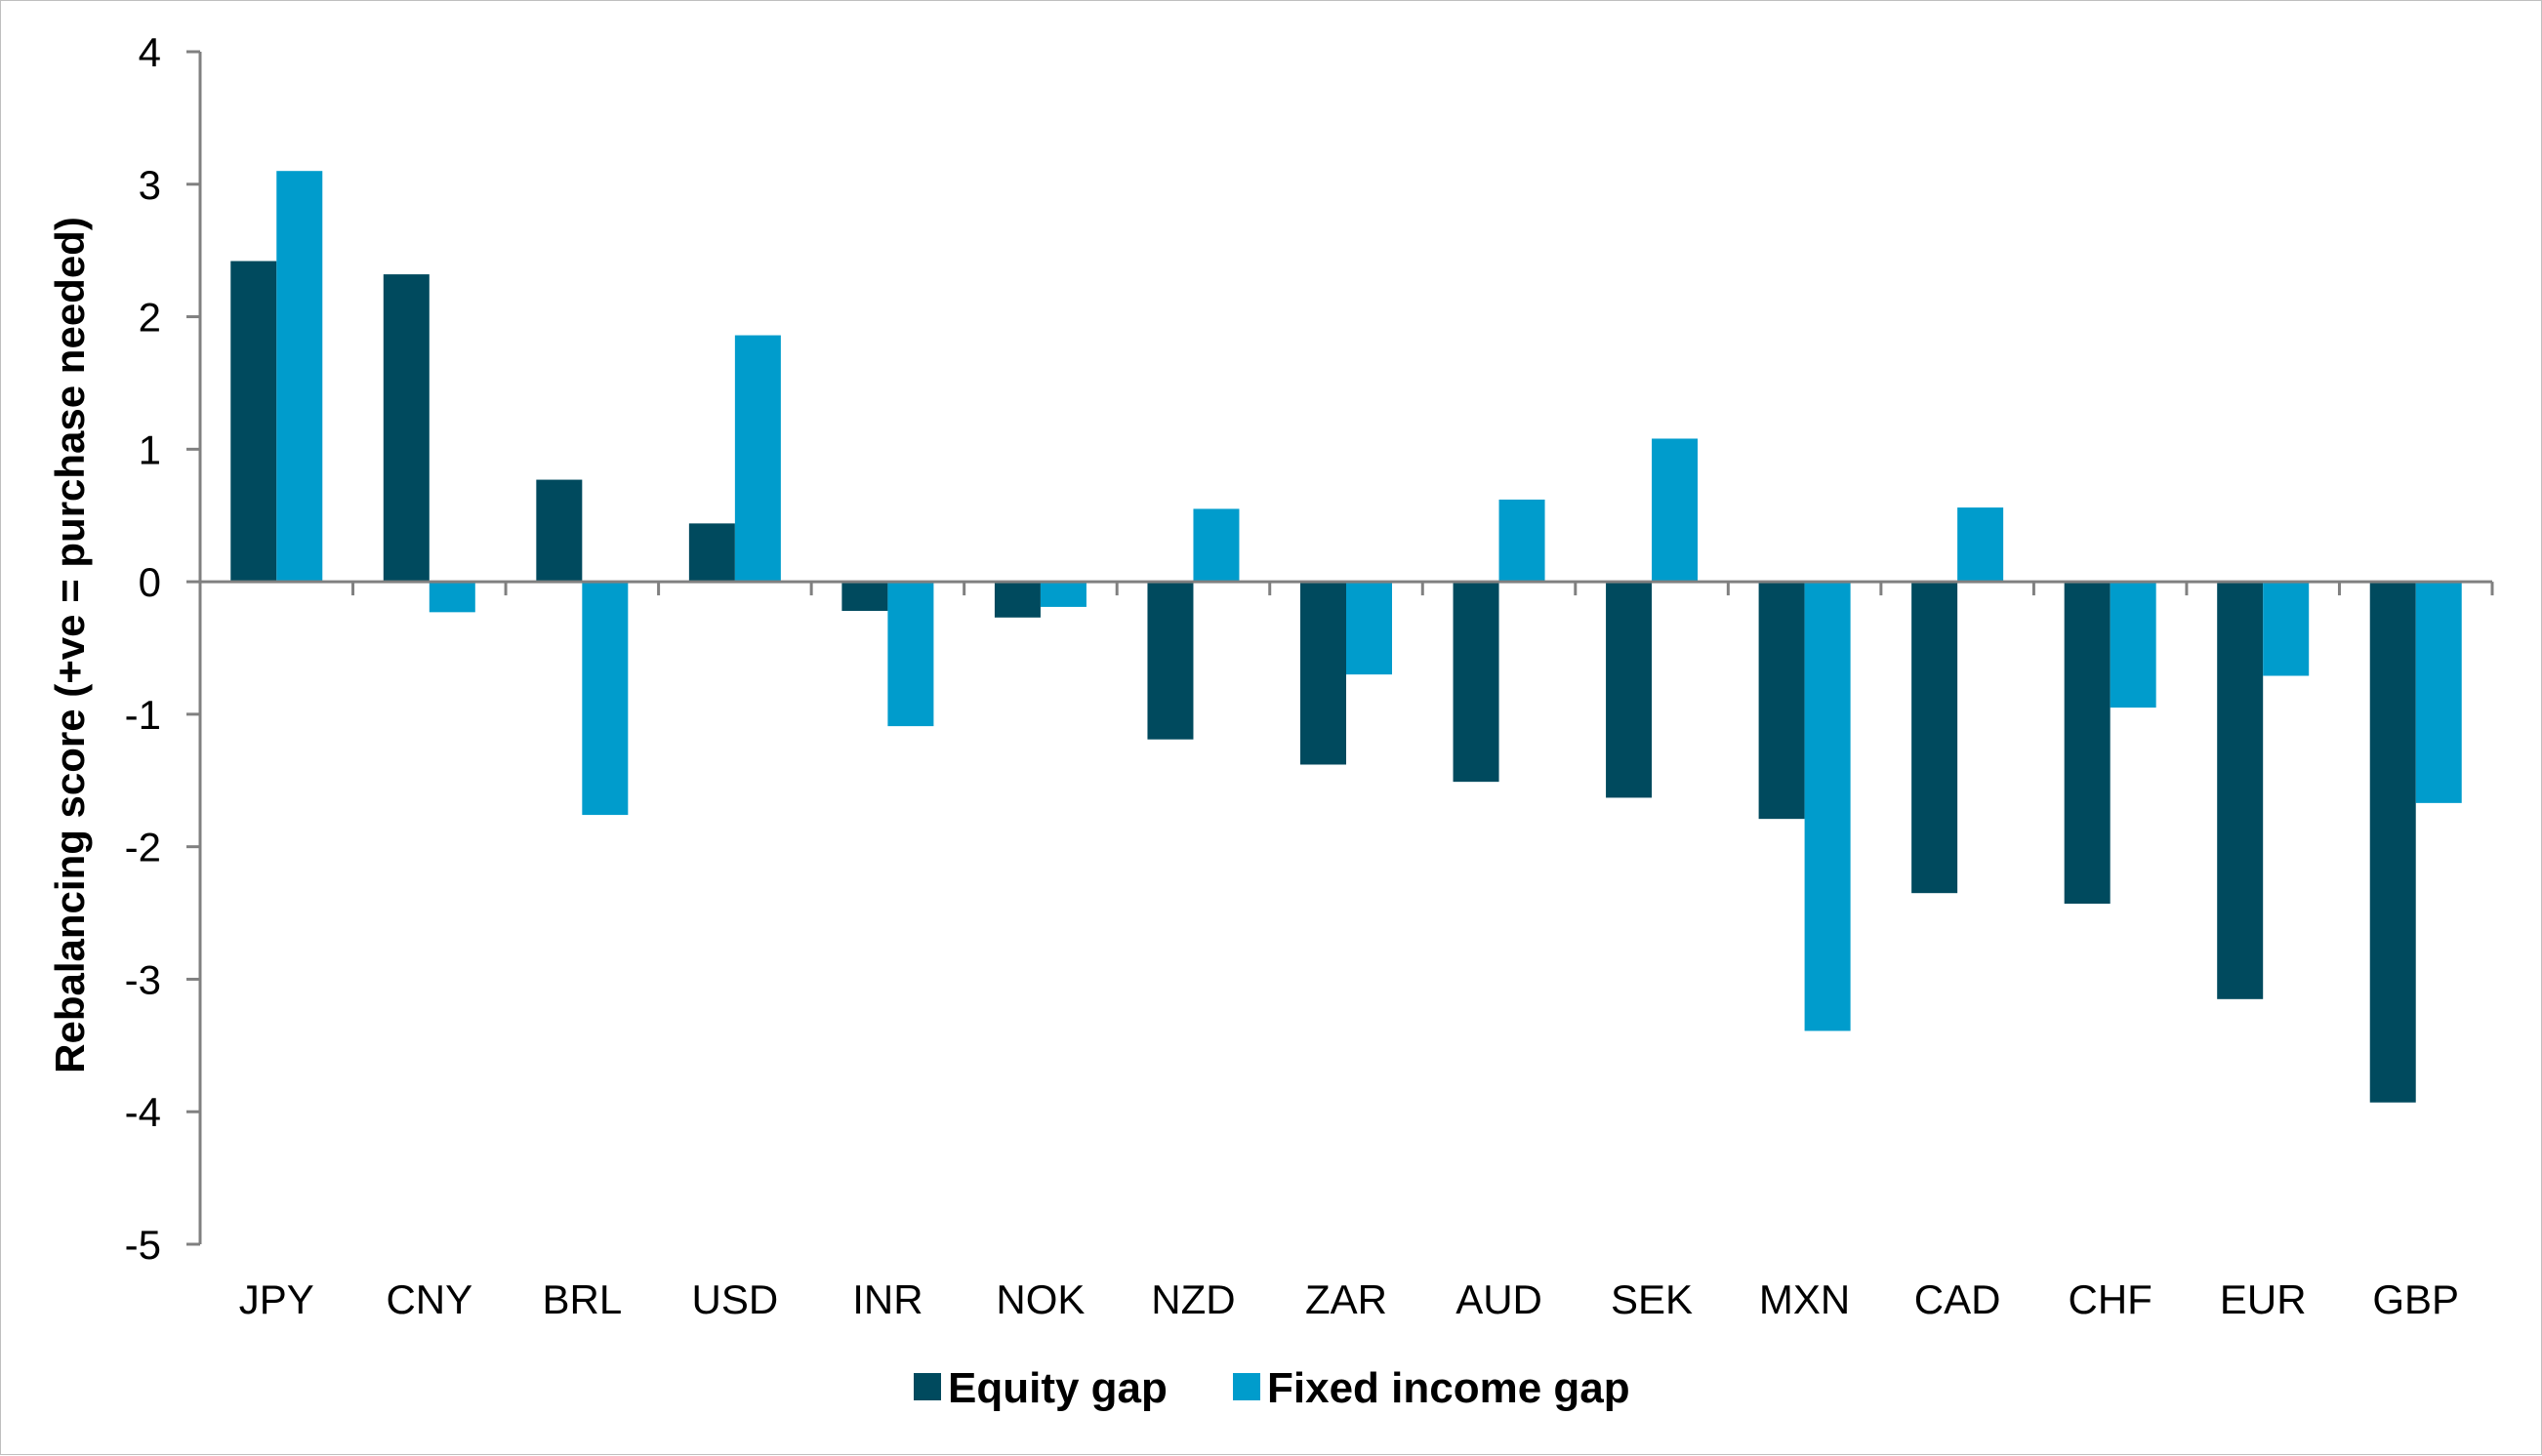 Image resolution: width=2542 pixels, height=1456 pixels. Describe the element at coordinates (582, 1299) in the screenshot. I see `x-tick-label: BRL` at that location.